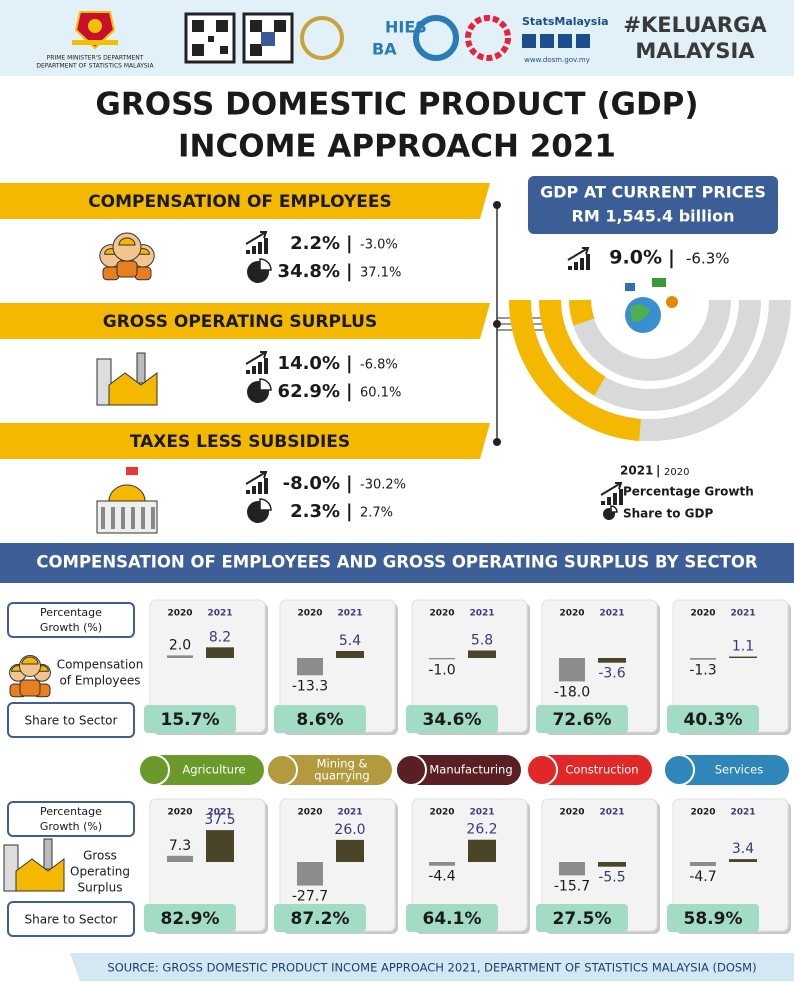  Describe the element at coordinates (376, 513) in the screenshot. I see `share-2020: 2.7%` at that location.